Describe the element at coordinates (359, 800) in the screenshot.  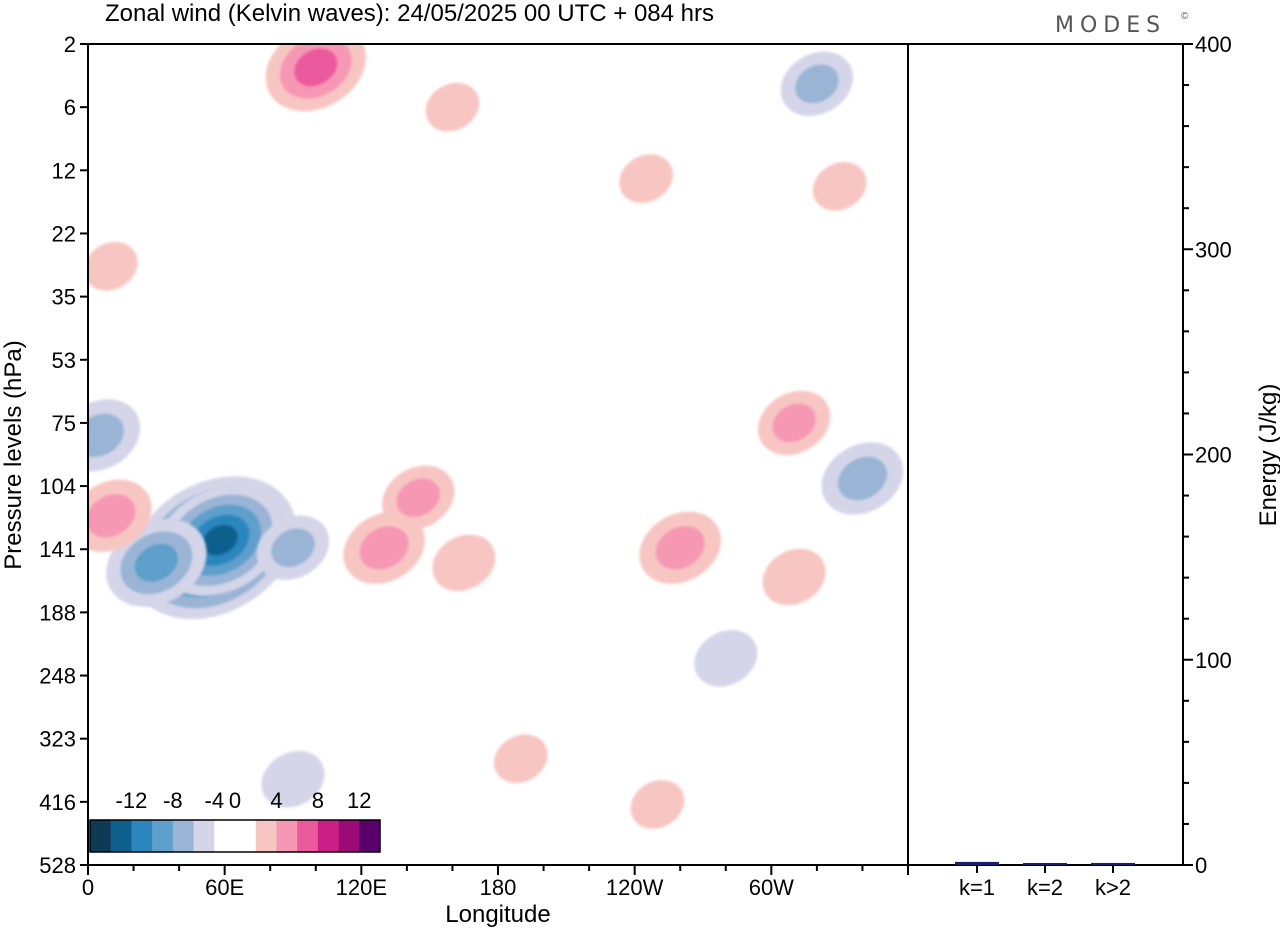
I see `colorbar-label-6: 12` at that location.